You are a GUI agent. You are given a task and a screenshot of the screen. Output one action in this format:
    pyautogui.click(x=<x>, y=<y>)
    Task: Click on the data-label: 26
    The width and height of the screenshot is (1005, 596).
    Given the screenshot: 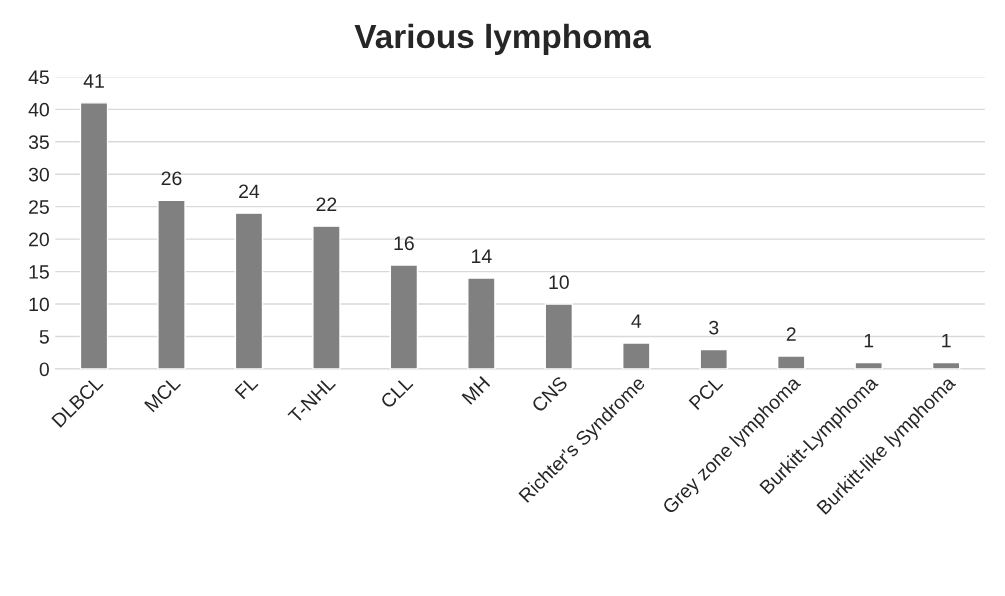 What is the action you would take?
    pyautogui.click(x=171, y=178)
    